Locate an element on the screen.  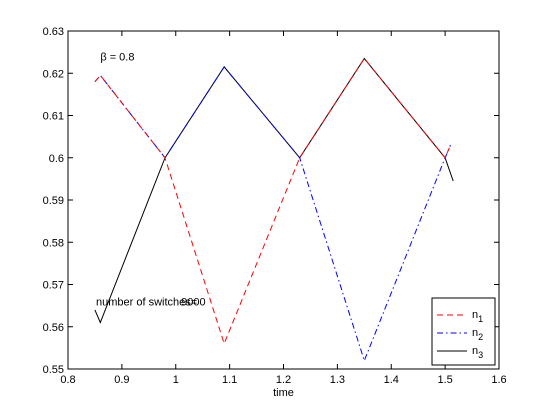
y-tick-label: 0.57 is located at coordinates (53, 286).